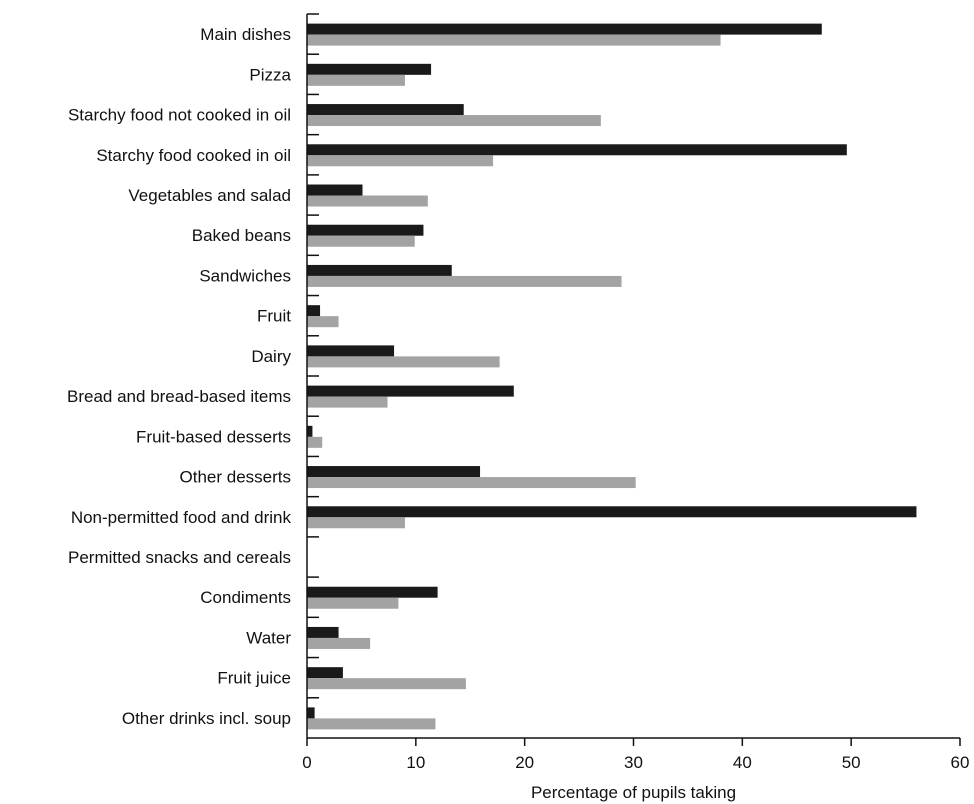 The image size is (974, 804). I want to click on bar-series-2-fruit-juice, so click(386, 684).